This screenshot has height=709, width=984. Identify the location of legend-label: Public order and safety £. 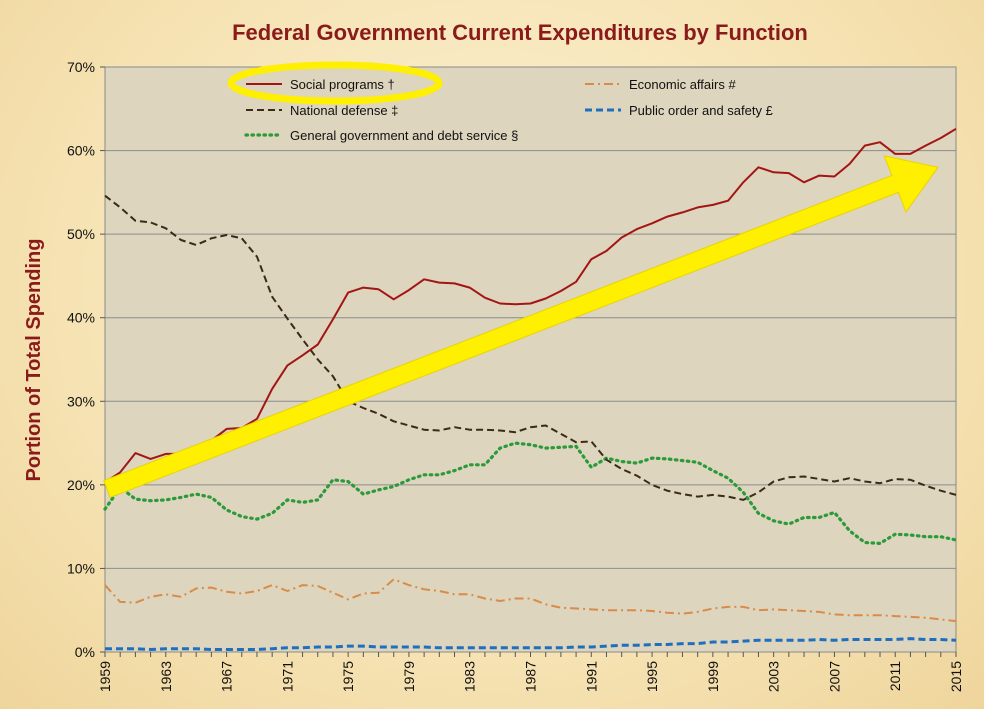
(701, 110).